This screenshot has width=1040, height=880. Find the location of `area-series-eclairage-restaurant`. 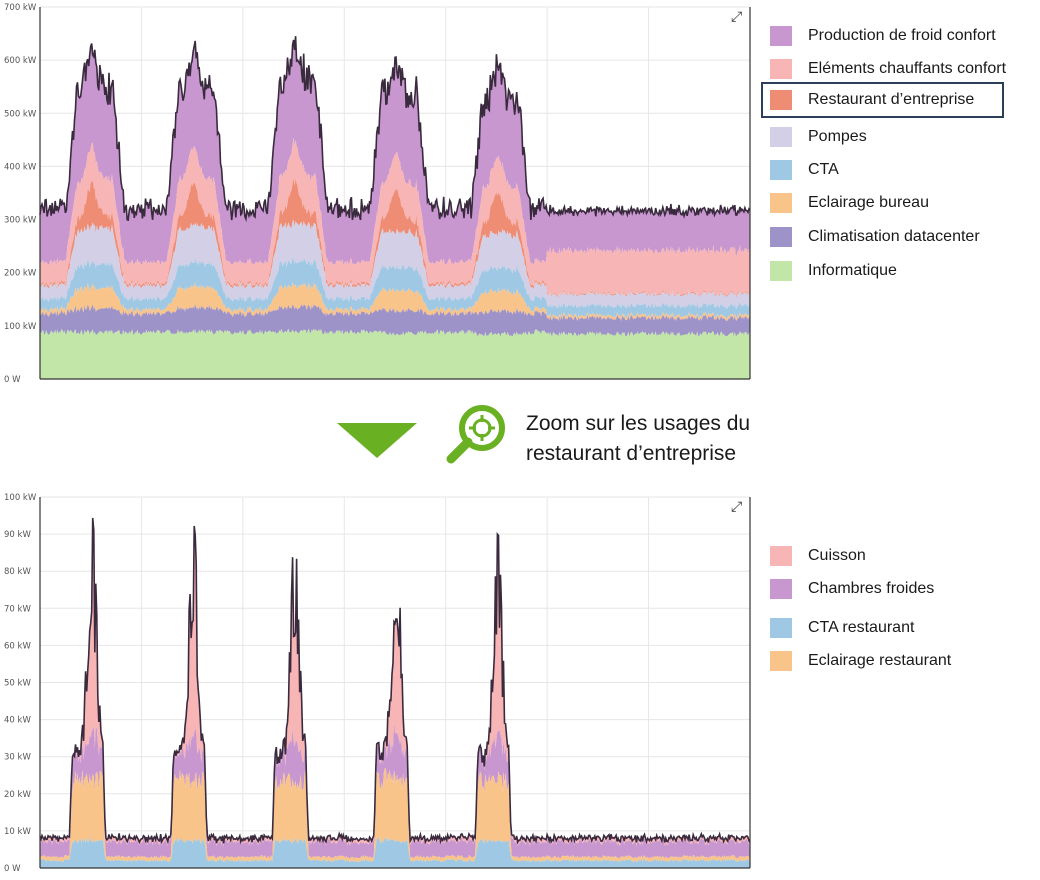

area-series-eclairage-restaurant is located at coordinates (395, 815).